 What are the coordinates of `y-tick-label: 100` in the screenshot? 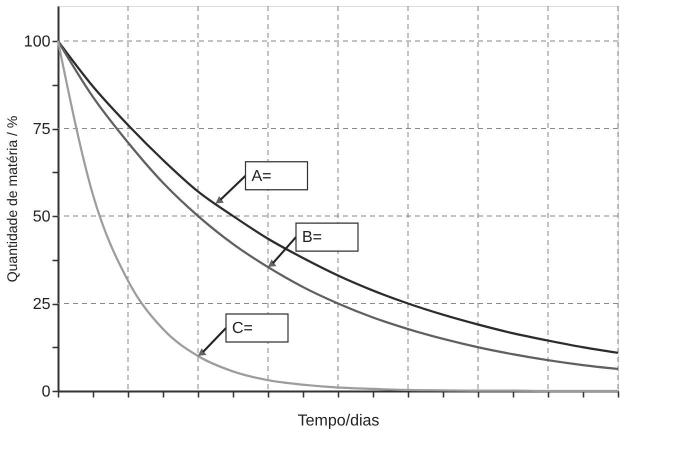 It's located at (37, 42).